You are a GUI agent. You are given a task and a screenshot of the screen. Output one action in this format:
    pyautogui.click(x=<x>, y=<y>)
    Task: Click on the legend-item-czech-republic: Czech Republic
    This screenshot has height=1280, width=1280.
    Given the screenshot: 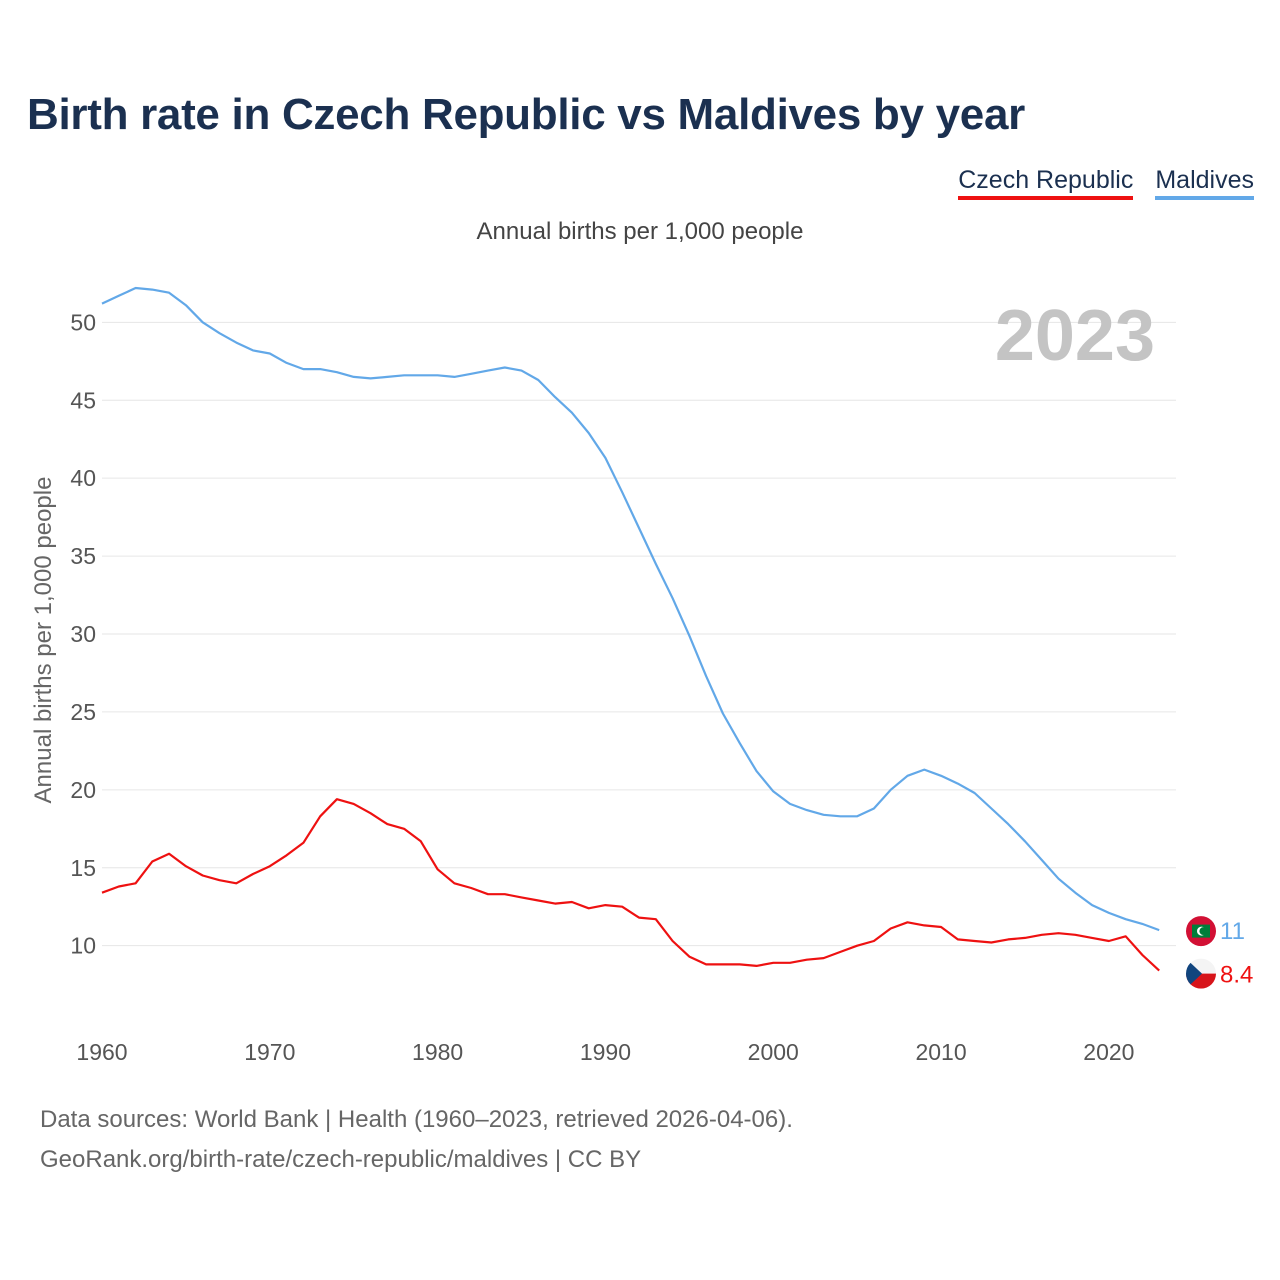 What is the action you would take?
    pyautogui.click(x=1046, y=183)
    